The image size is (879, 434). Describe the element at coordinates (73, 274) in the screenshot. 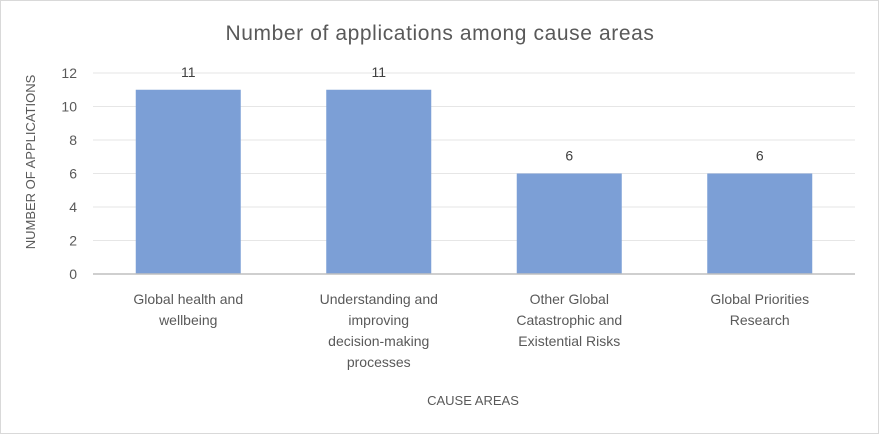

I see `y-tick-label: 0` at that location.